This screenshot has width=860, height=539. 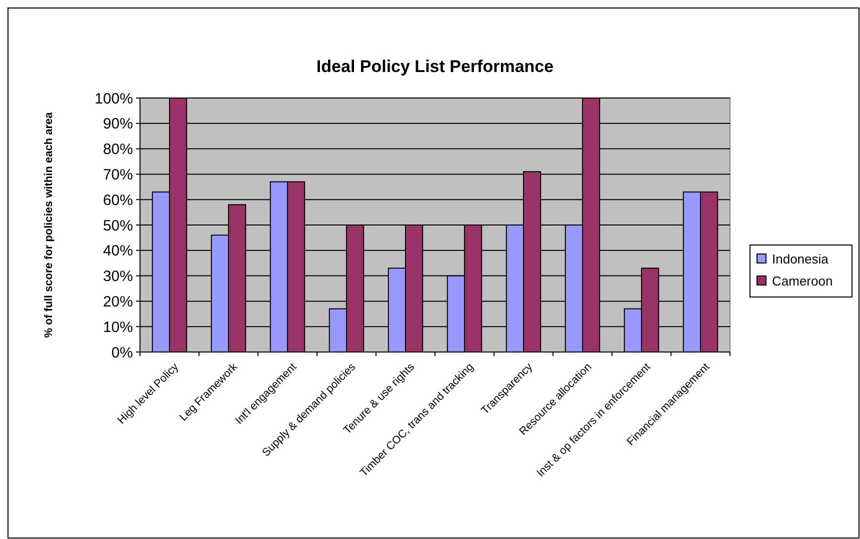 What do you see at coordinates (435, 66) in the screenshot?
I see `chart-title: Ideal Policy List Performance` at bounding box center [435, 66].